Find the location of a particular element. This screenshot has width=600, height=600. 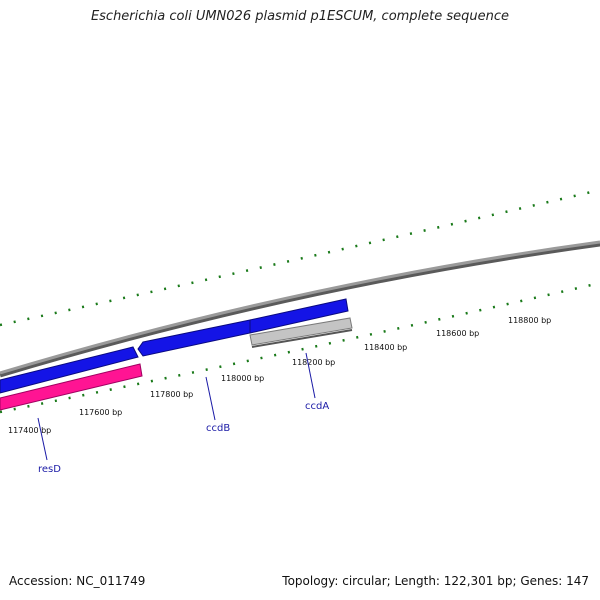

accession-text: Accession: NC_011749 is located at coordinates (77, 581).